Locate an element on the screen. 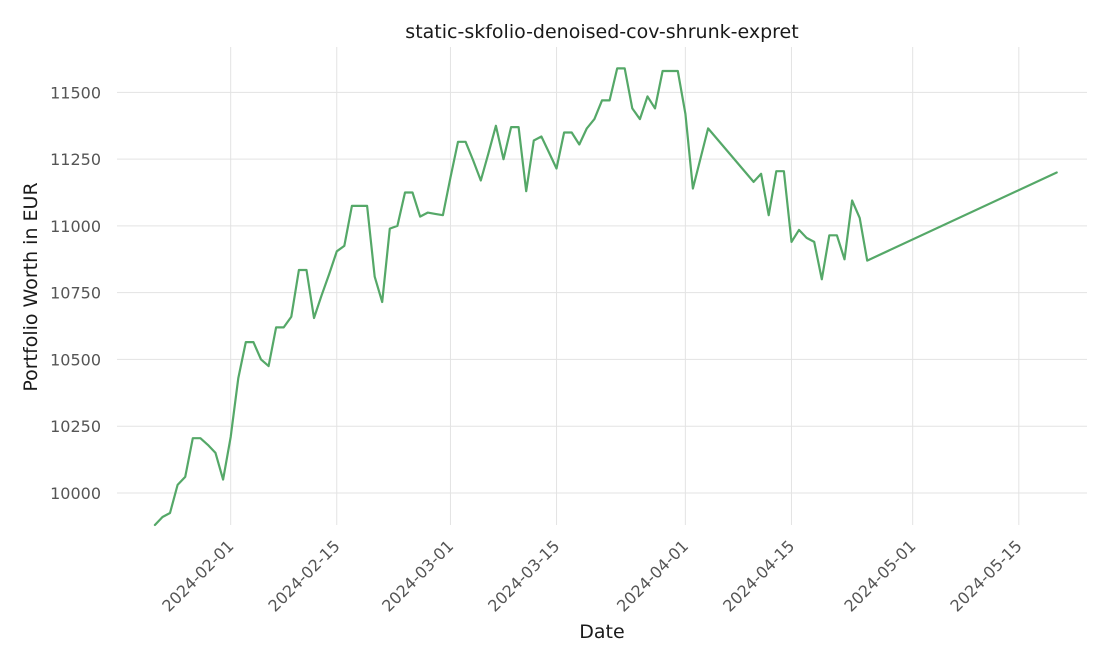  y-axis-label: Portfolio Worth in EUR is located at coordinates (31, 286).